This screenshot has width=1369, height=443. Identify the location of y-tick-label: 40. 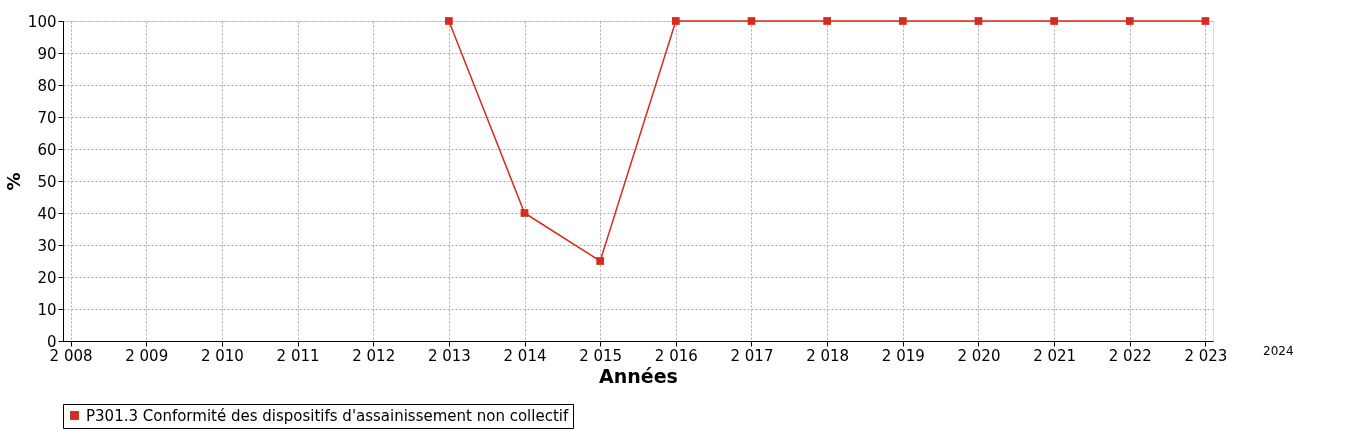
(47, 213).